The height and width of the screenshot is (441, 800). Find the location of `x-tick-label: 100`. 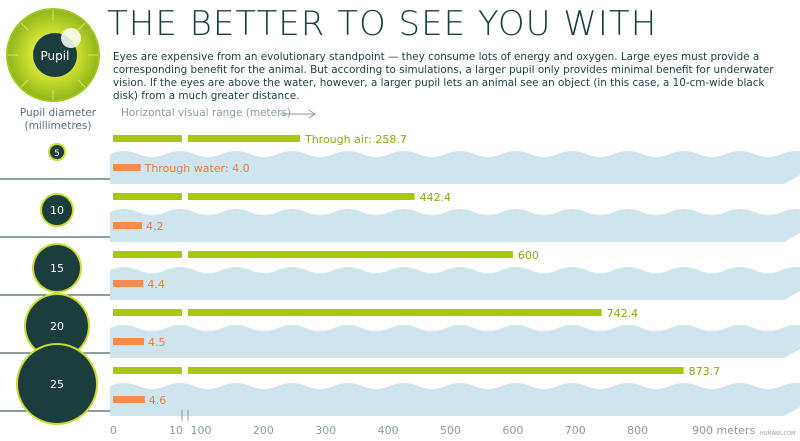

x-tick-label: 100 is located at coordinates (201, 430).